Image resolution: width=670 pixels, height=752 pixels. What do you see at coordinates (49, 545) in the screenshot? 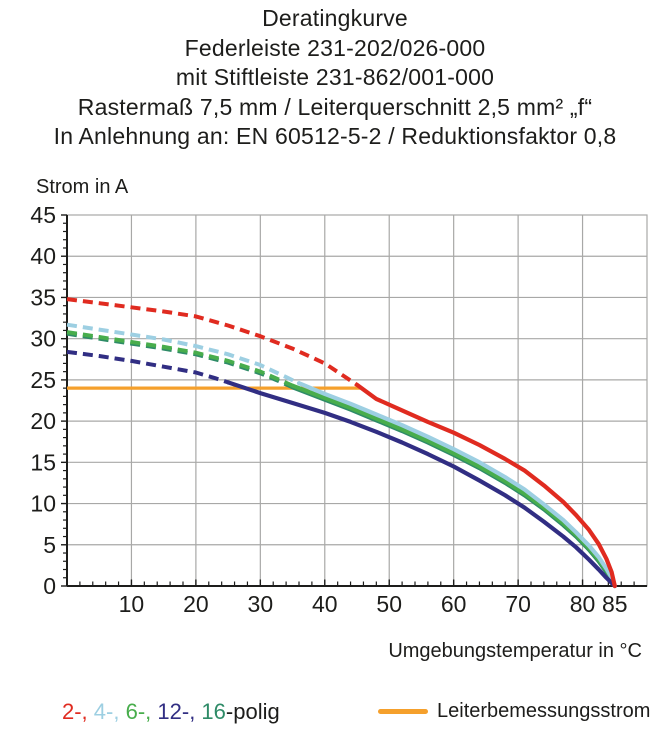
I see `y-tick-label: 5` at bounding box center [49, 545].